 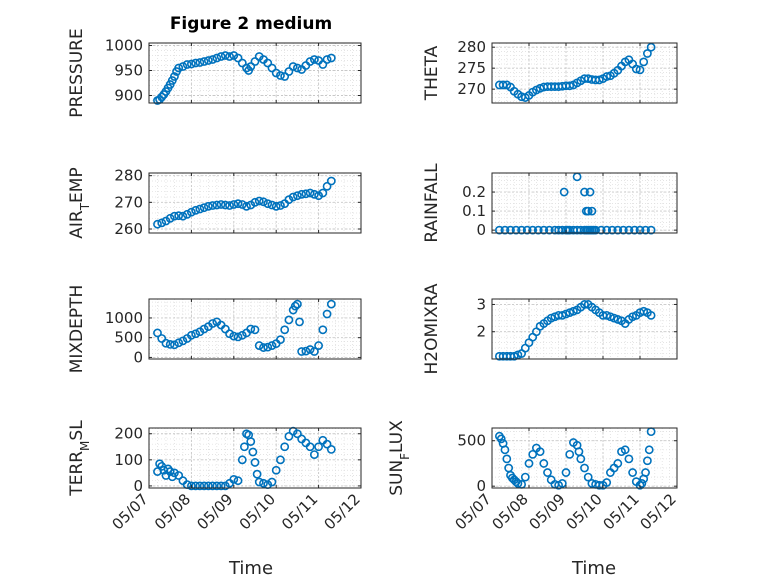 I want to click on x-tick-label: 05/09, so click(x=547, y=511).